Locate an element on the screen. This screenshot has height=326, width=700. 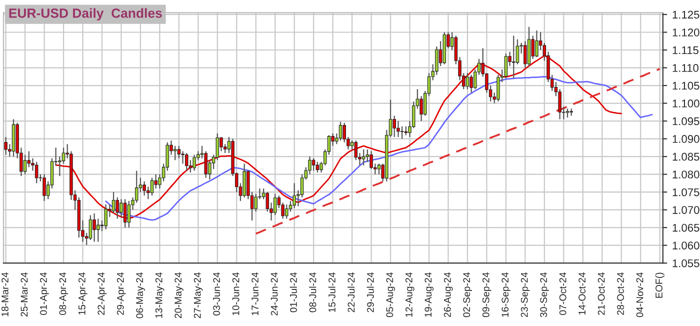
y-tick-label: 1.065 is located at coordinates (686, 228).